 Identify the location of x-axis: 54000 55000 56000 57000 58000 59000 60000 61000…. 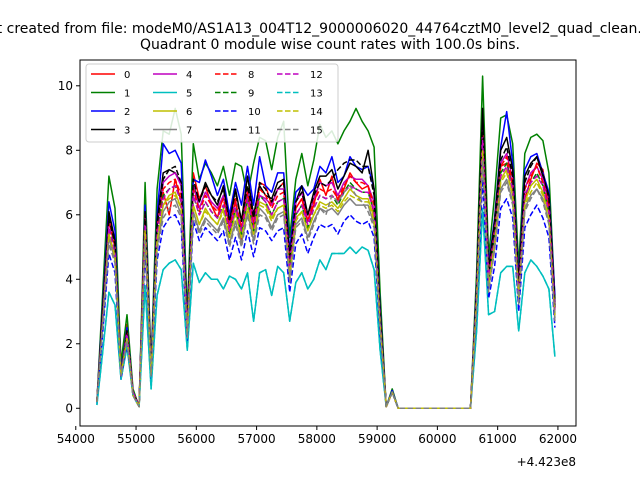
(317, 436).